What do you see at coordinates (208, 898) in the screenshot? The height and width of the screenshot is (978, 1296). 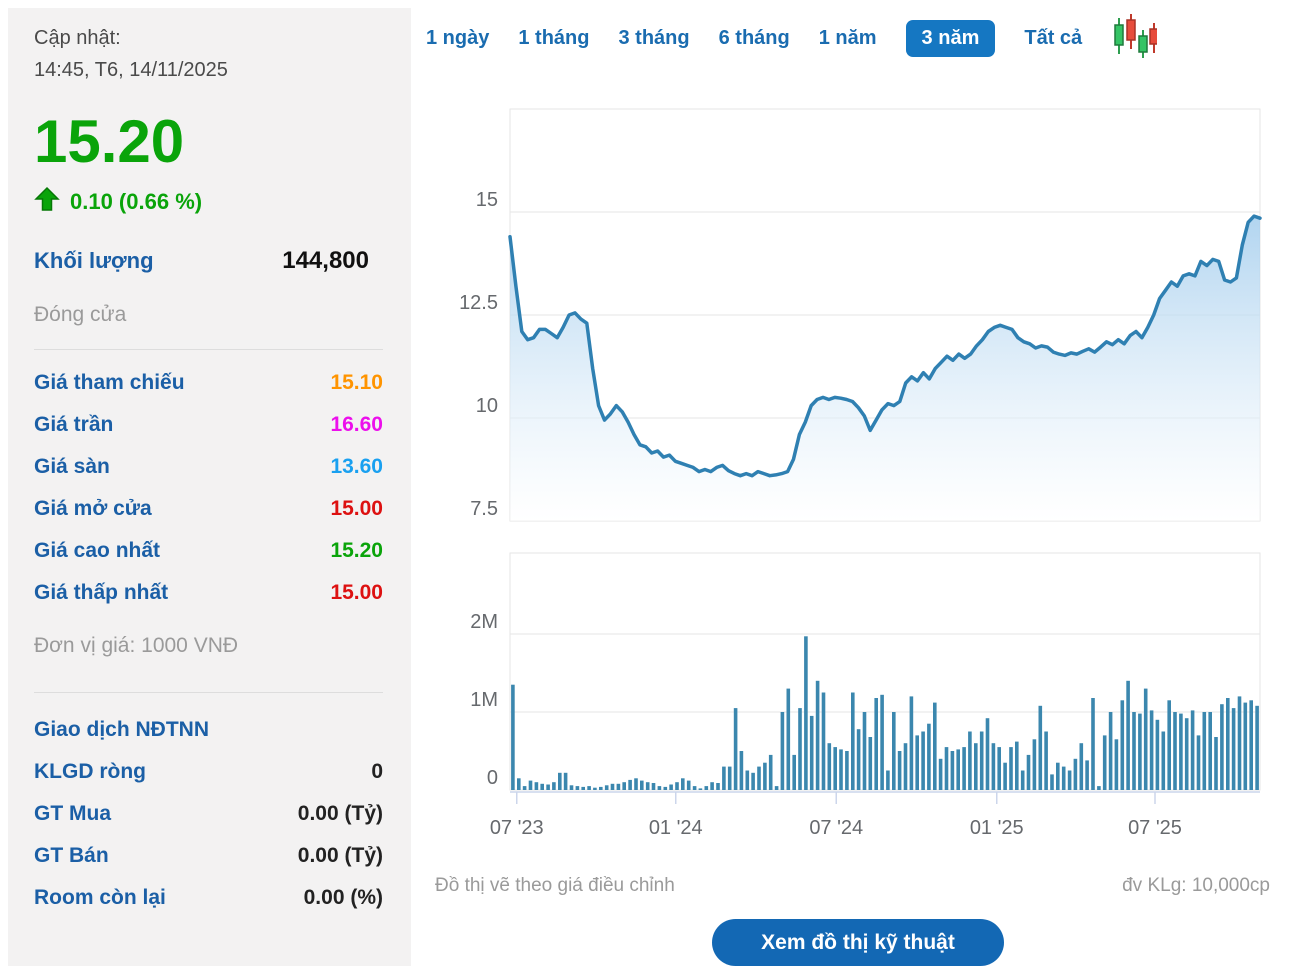 I see `table-row: Room còn lại 0.00 (%)` at bounding box center [208, 898].